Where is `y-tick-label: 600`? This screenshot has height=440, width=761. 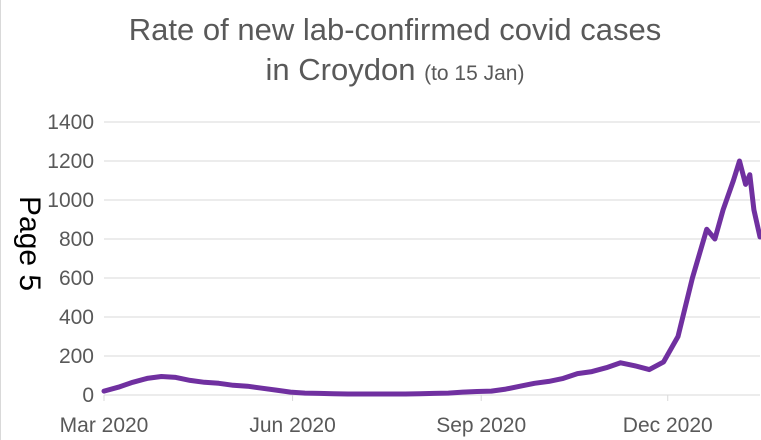
y-tick-label: 600 is located at coordinates (76, 278).